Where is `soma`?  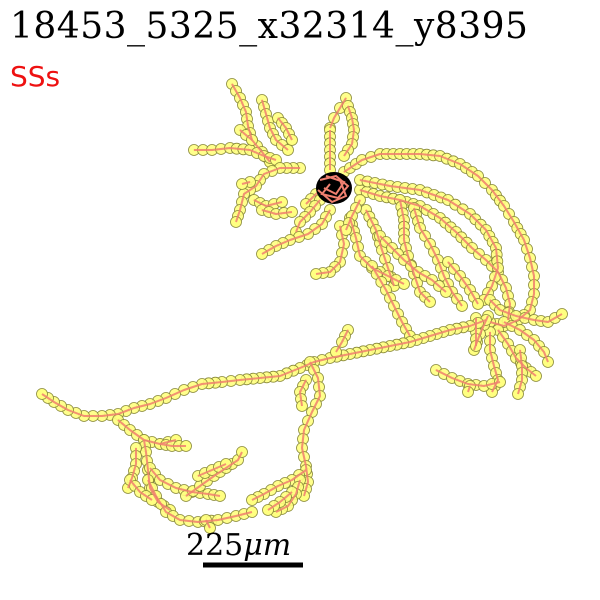 soma is located at coordinates (334, 188).